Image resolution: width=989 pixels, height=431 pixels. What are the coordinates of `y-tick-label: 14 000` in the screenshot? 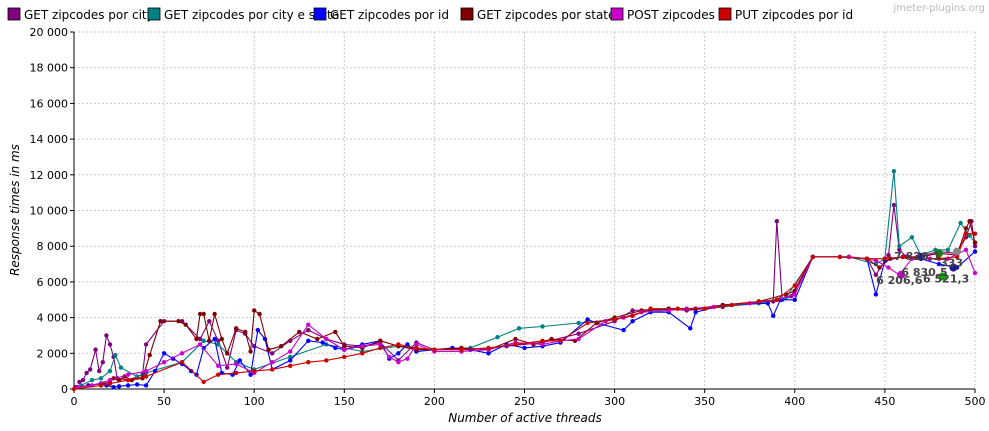 It's located at (49, 139).